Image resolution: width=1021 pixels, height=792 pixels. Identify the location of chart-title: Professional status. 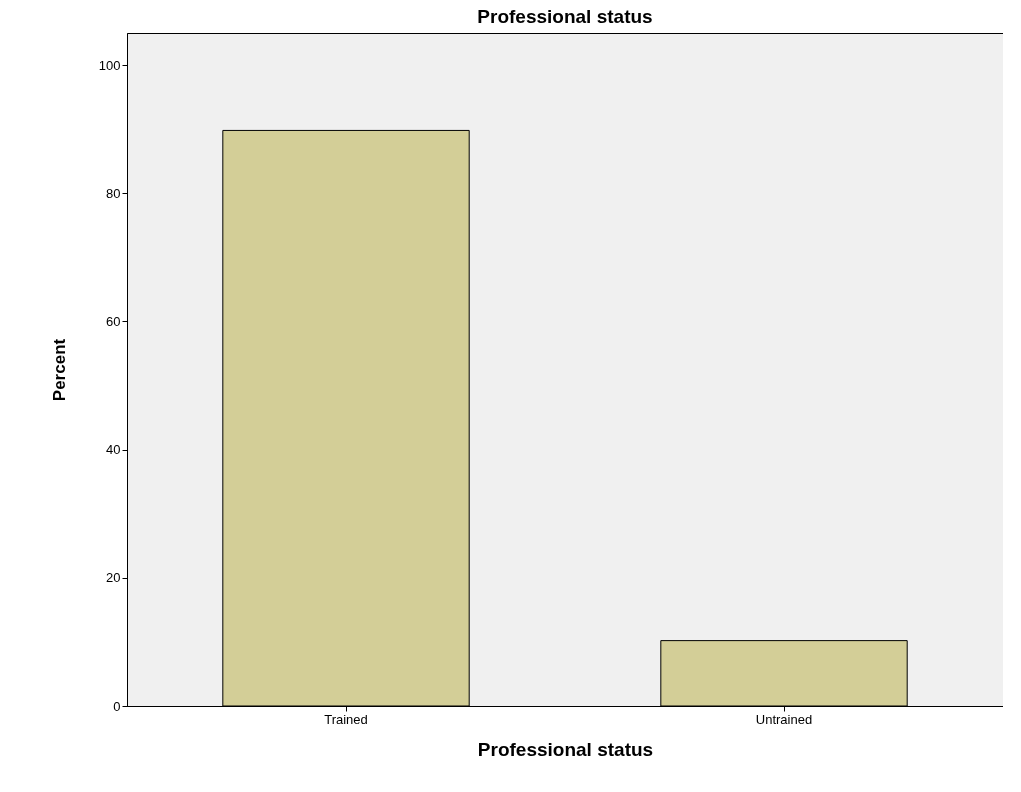
(565, 16).